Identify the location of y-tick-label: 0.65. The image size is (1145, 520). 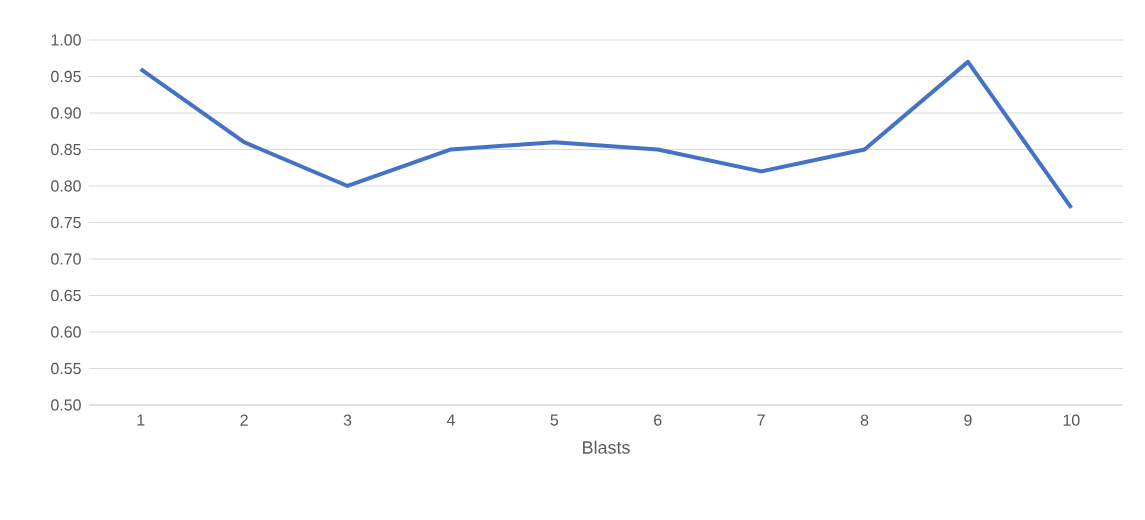
(66, 295).